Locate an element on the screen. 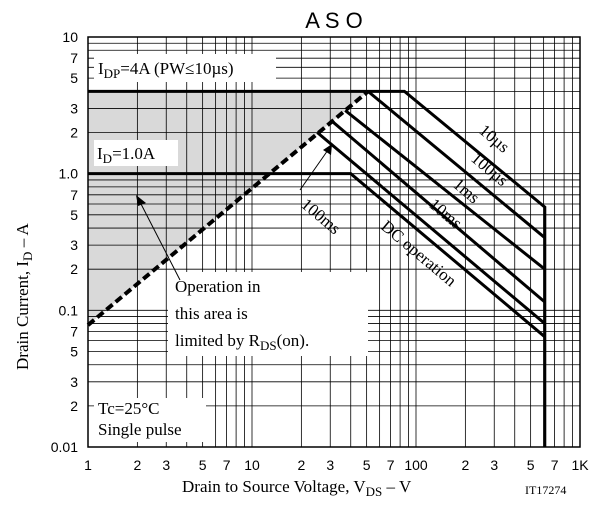 This screenshot has height=506, width=611. figure-code: IT17274 is located at coordinates (545, 490).